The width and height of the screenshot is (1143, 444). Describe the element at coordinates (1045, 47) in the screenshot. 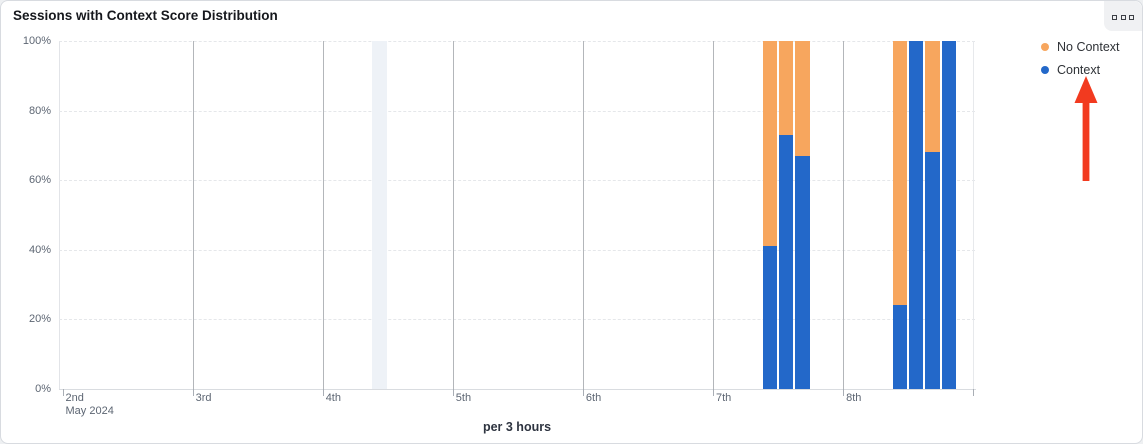

I see `no-context-dot-icon` at that location.